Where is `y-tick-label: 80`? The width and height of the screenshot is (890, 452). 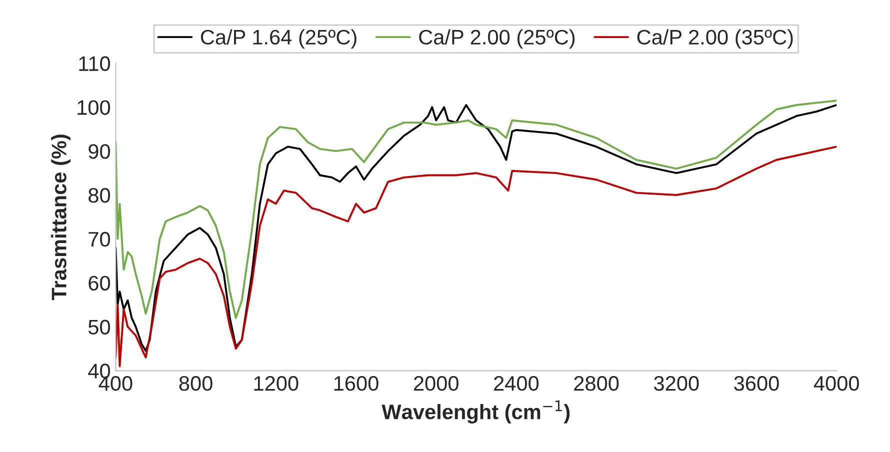 y-tick-label: 80 is located at coordinates (99, 195).